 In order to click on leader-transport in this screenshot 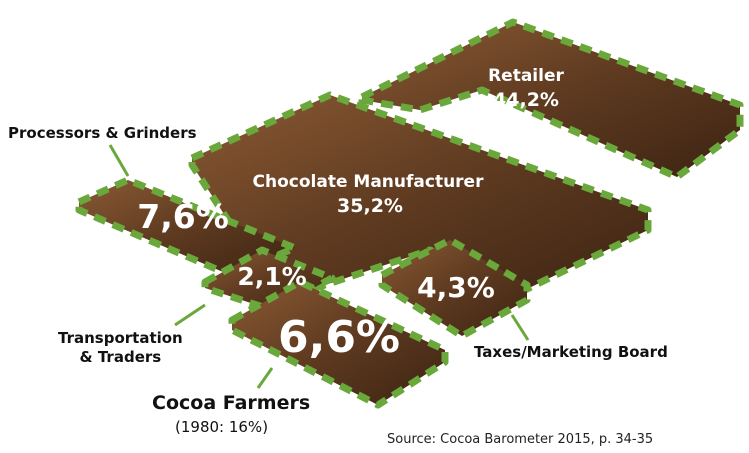, I will do `click(190, 315)`.